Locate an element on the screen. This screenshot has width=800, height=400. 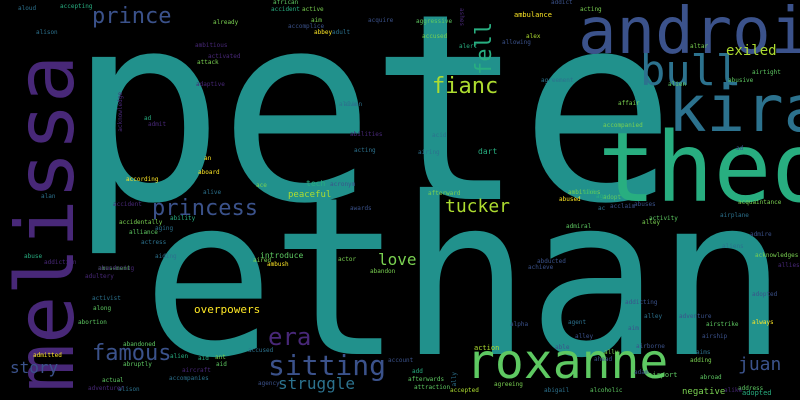
word-airship: airship is located at coordinates (715, 336).